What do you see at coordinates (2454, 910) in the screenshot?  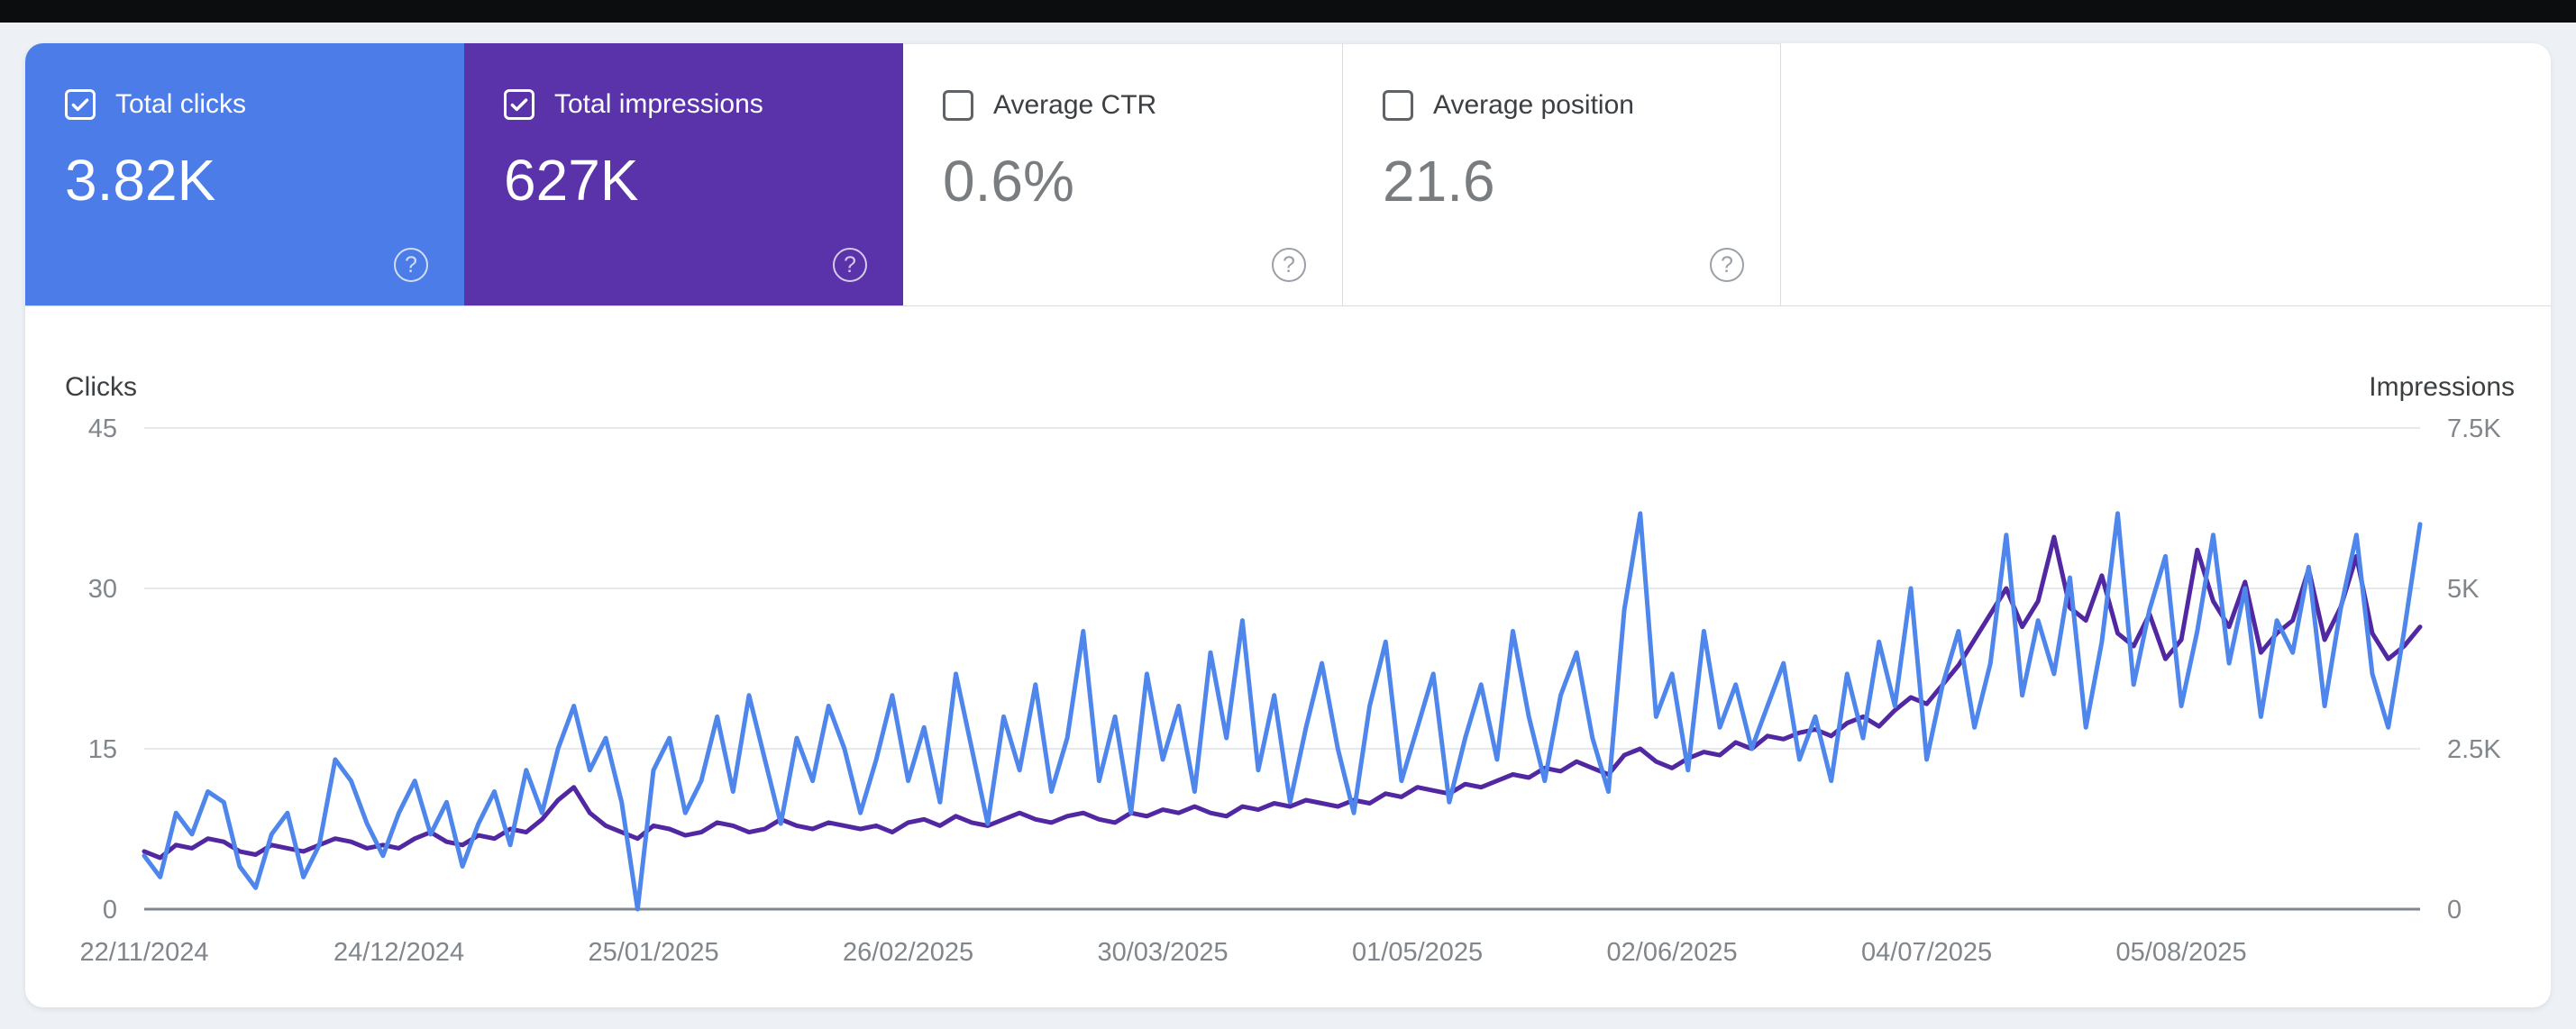 I see `right-axis-tick: 0` at bounding box center [2454, 910].